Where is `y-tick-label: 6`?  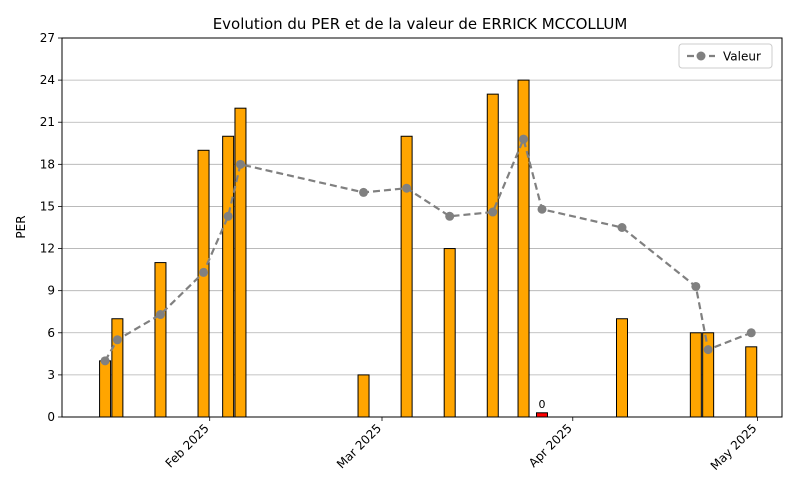
y-tick-label: 6 is located at coordinates (51, 333).